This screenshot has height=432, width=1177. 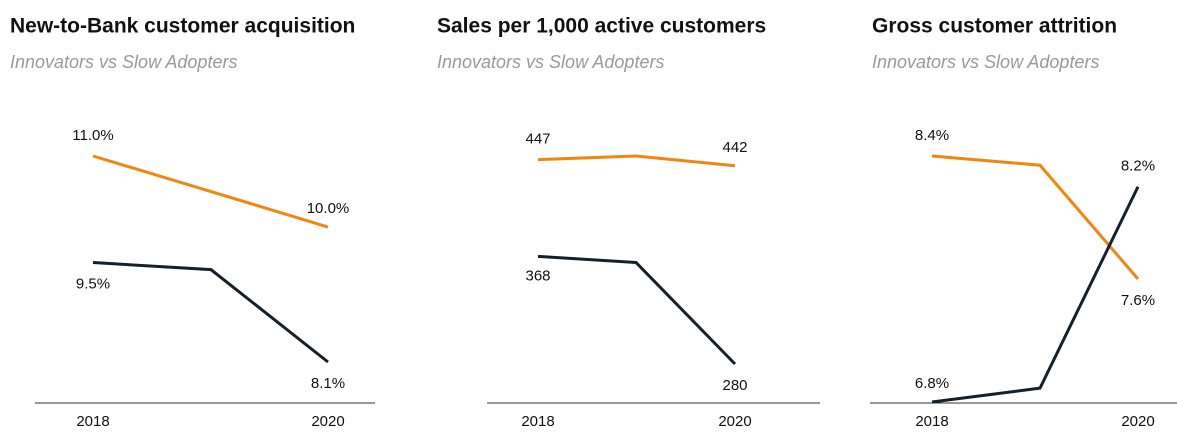 I want to click on chart-title: Gross customer attrition, so click(x=994, y=26).